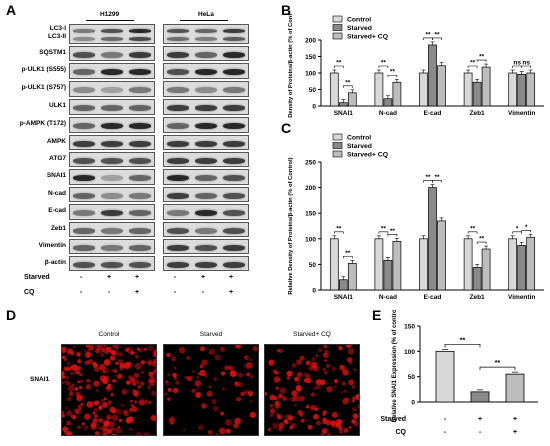  Describe the element at coordinates (310, 188) in the screenshot. I see `y-tick-label: 200` at that location.